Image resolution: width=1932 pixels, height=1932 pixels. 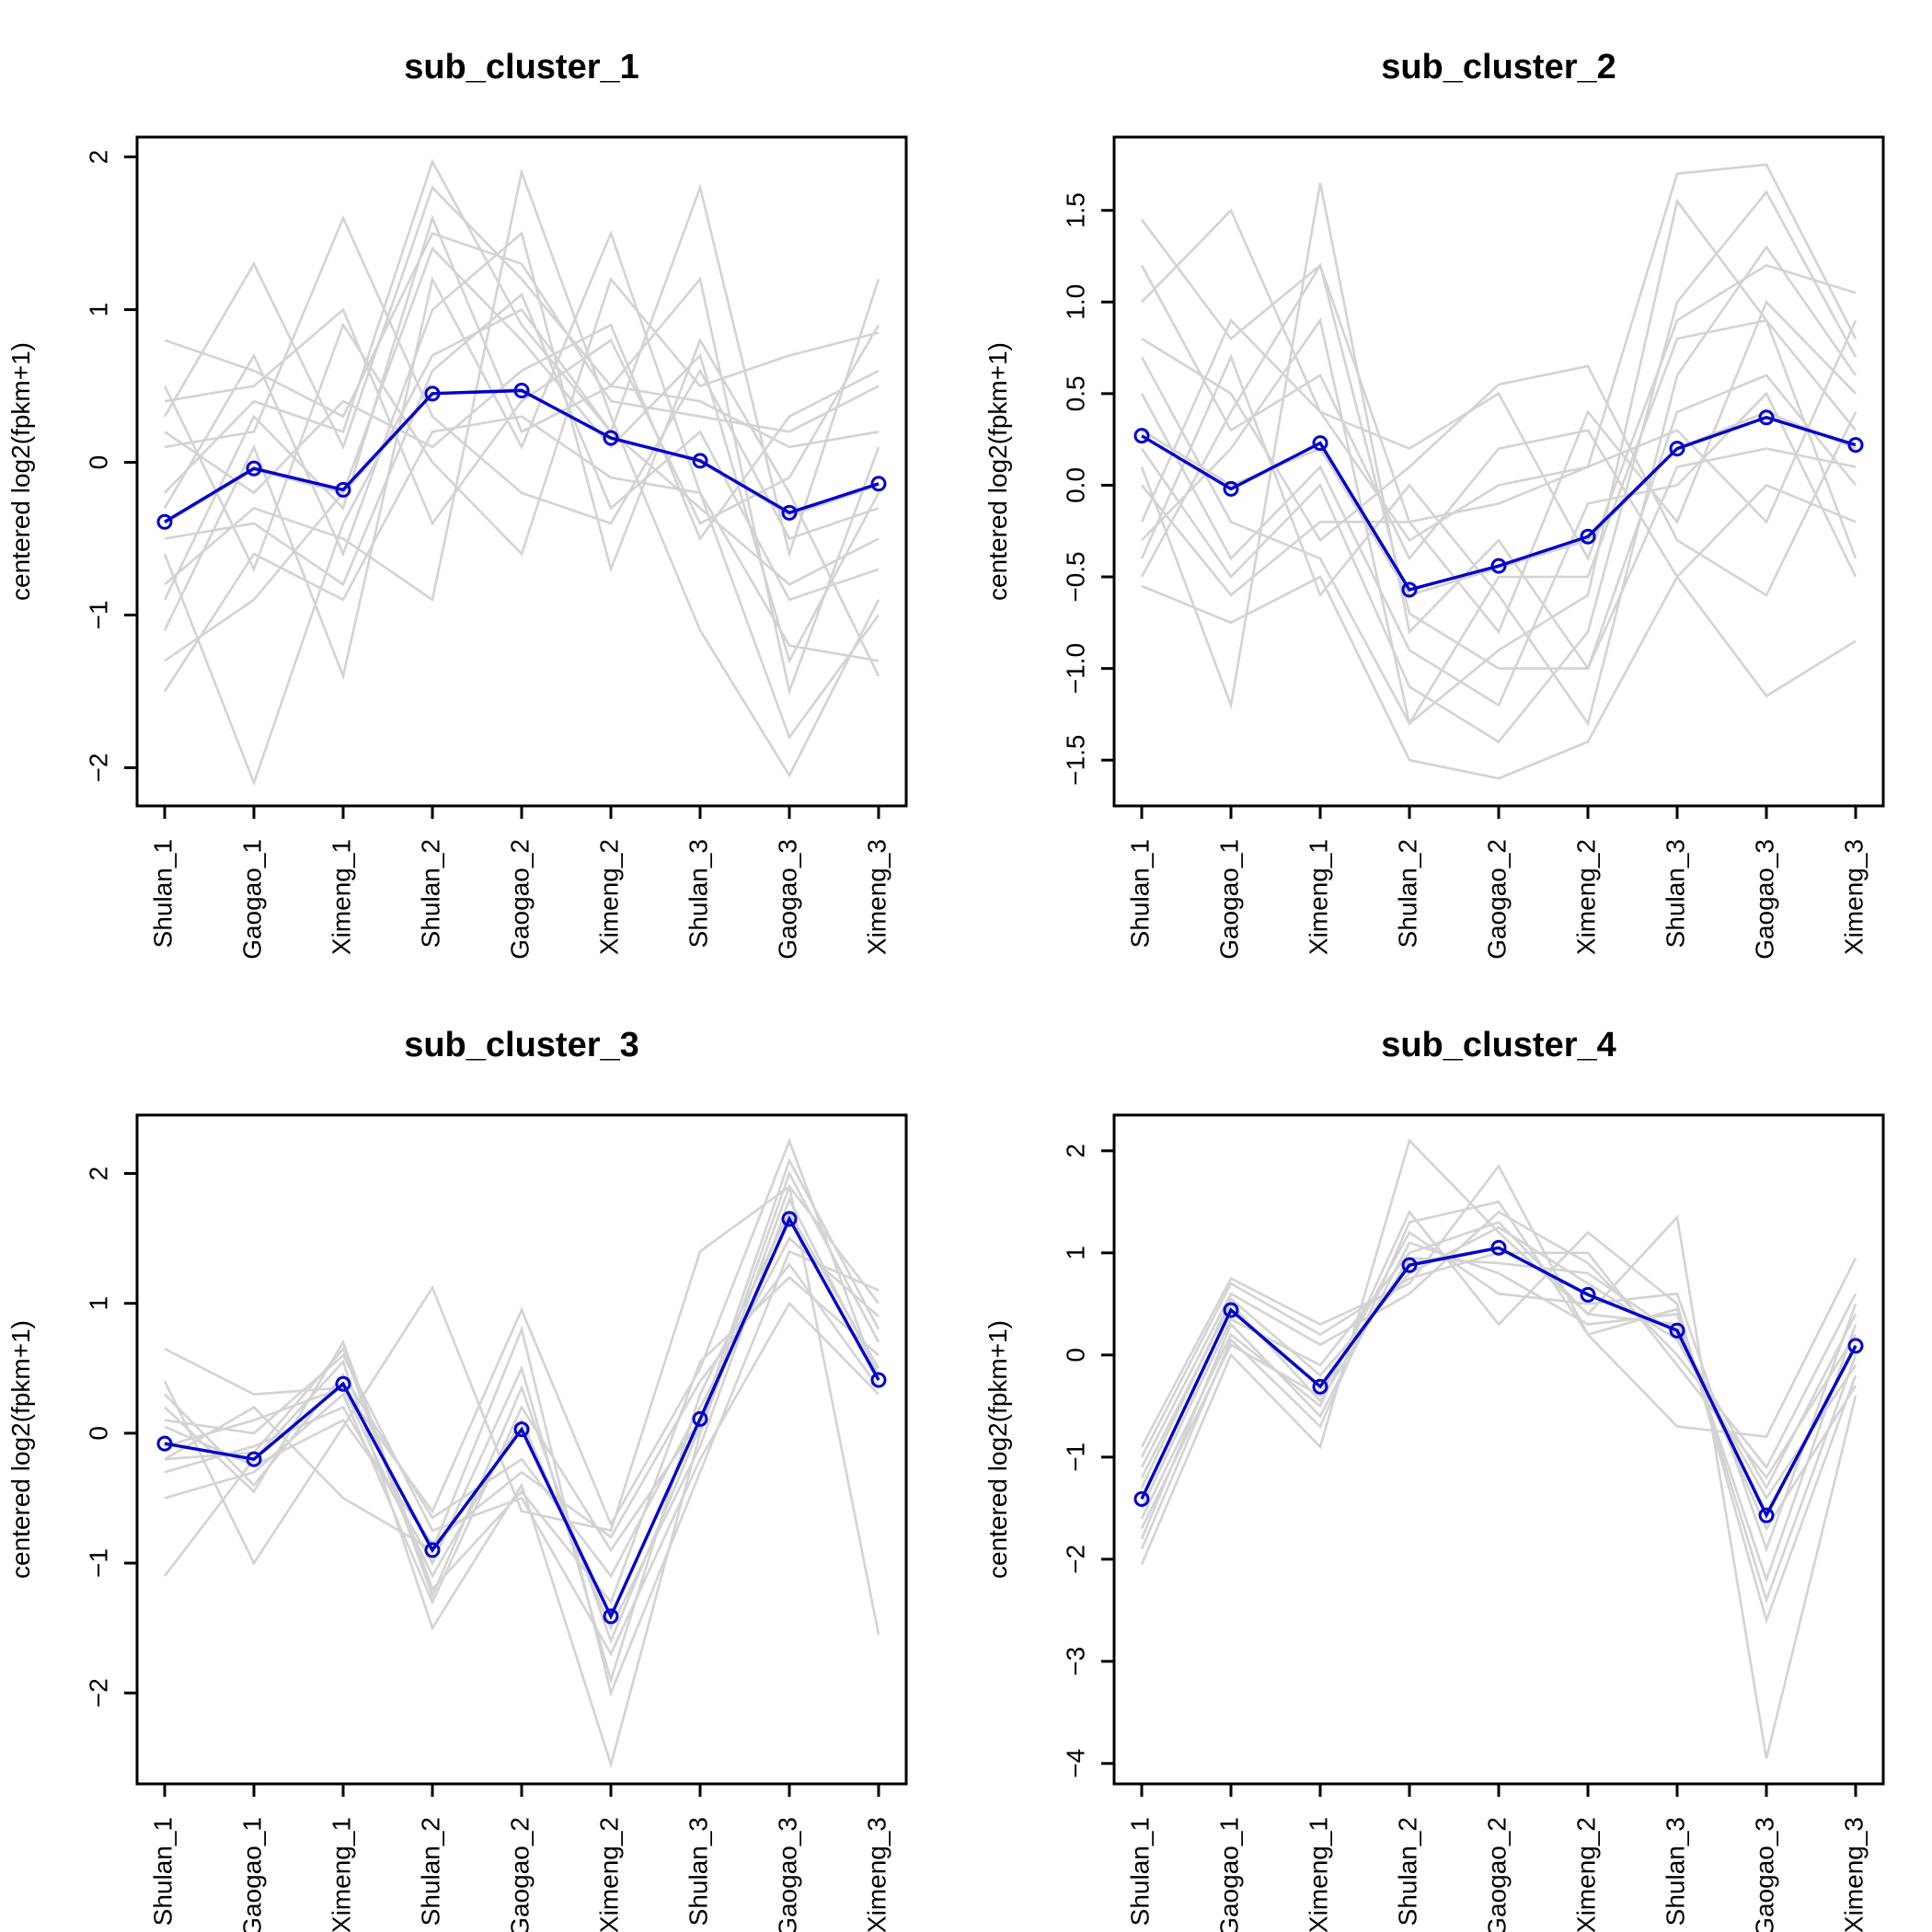 What do you see at coordinates (1075, 210) in the screenshot?
I see `y-tick-label: 1.5` at bounding box center [1075, 210].